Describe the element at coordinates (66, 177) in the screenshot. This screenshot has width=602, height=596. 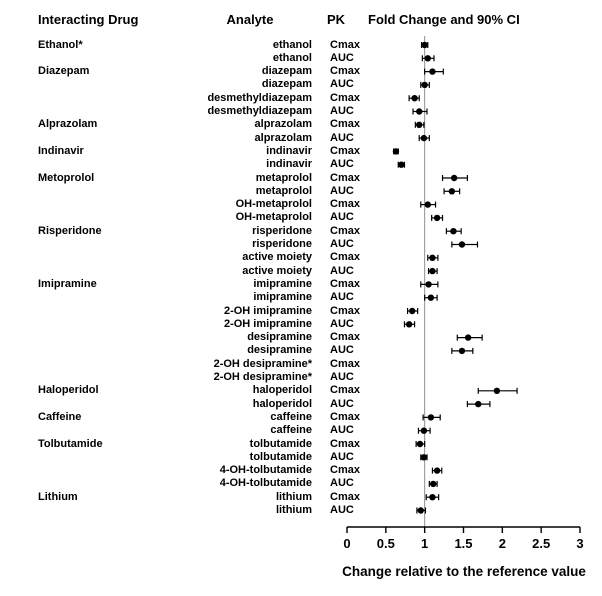
I see `interacting-drug-label: Metoprolol` at that location.